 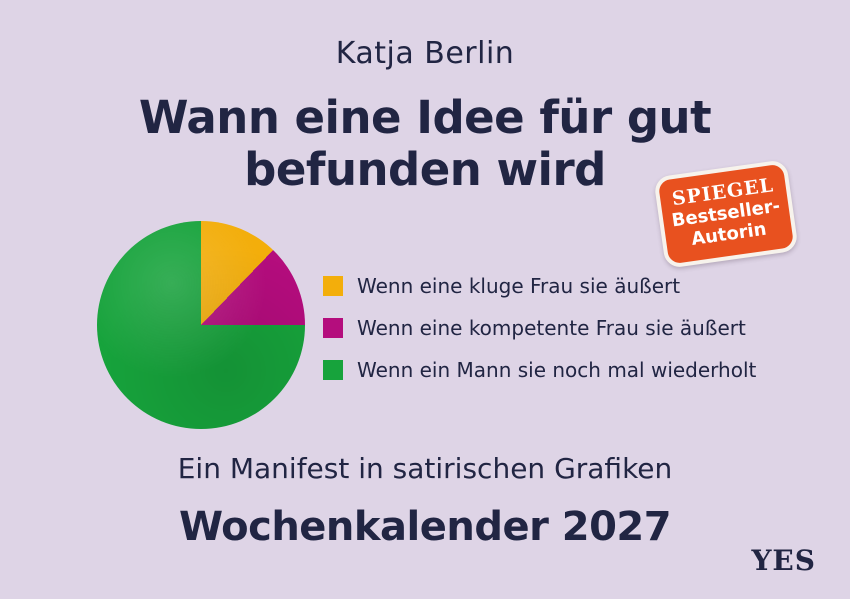 I want to click on legend-label: Wenn ein Mann sie noch mal wiederholt, so click(x=557, y=370).